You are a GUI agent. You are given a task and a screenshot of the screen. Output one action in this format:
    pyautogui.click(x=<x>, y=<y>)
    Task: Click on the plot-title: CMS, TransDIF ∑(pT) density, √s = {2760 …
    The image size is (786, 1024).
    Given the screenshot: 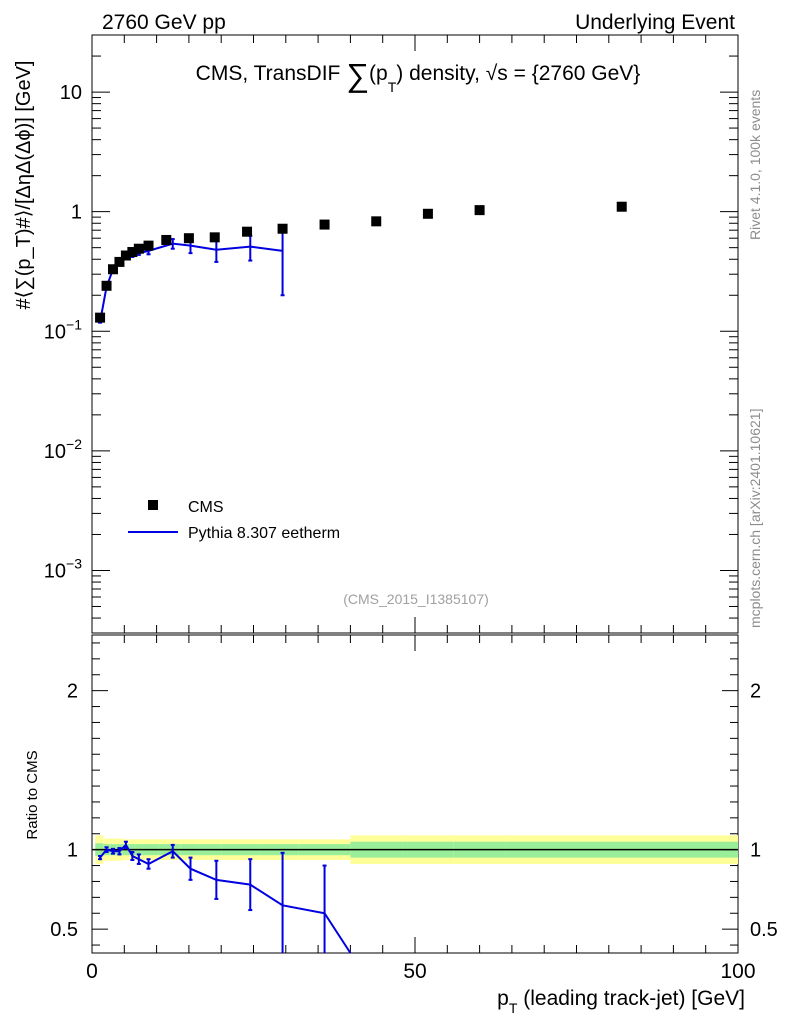 What is the action you would take?
    pyautogui.click(x=418, y=76)
    